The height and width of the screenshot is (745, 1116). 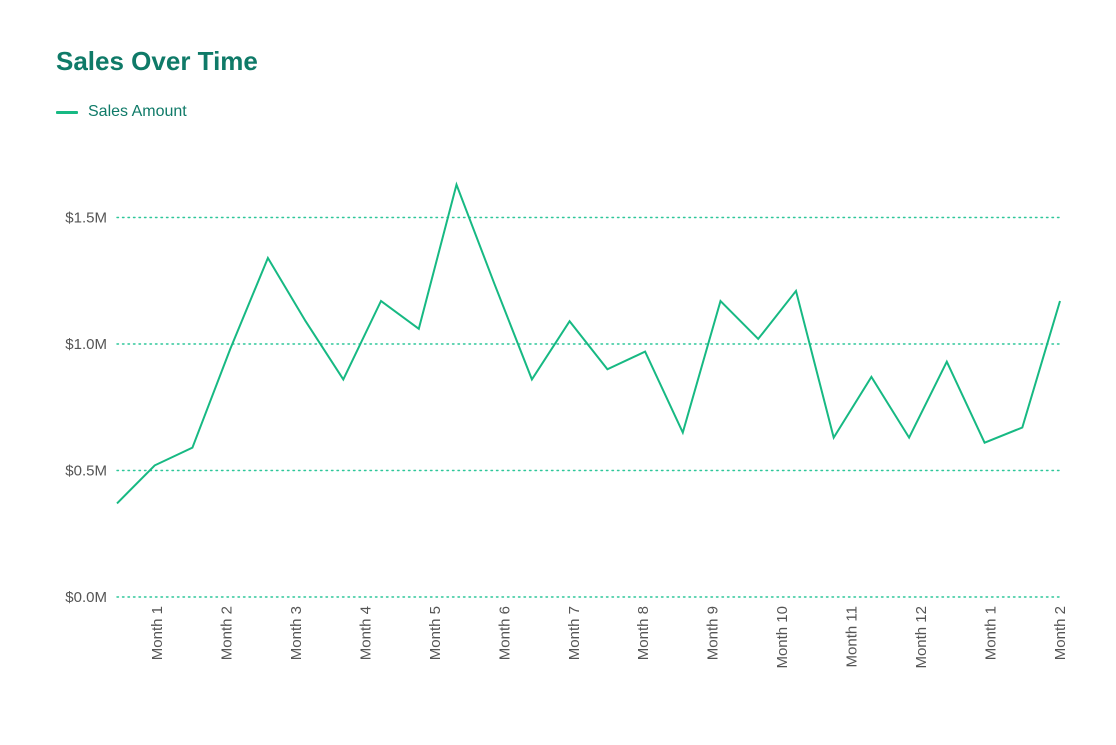 I want to click on x-tick-label: Month 7, so click(x=574, y=633).